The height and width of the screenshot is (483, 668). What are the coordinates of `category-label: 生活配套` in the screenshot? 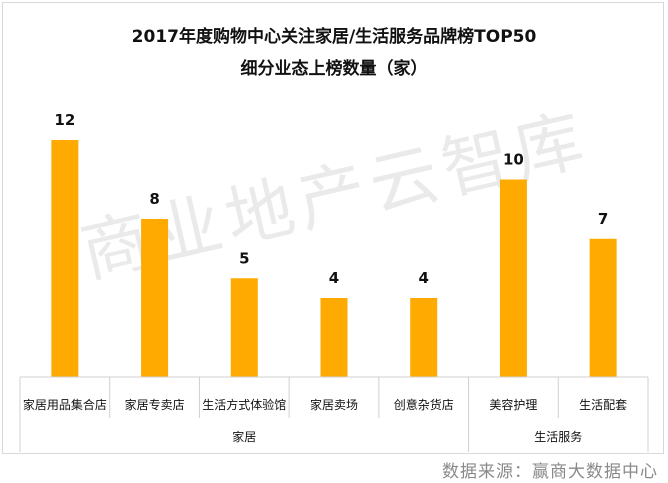 It's located at (603, 405).